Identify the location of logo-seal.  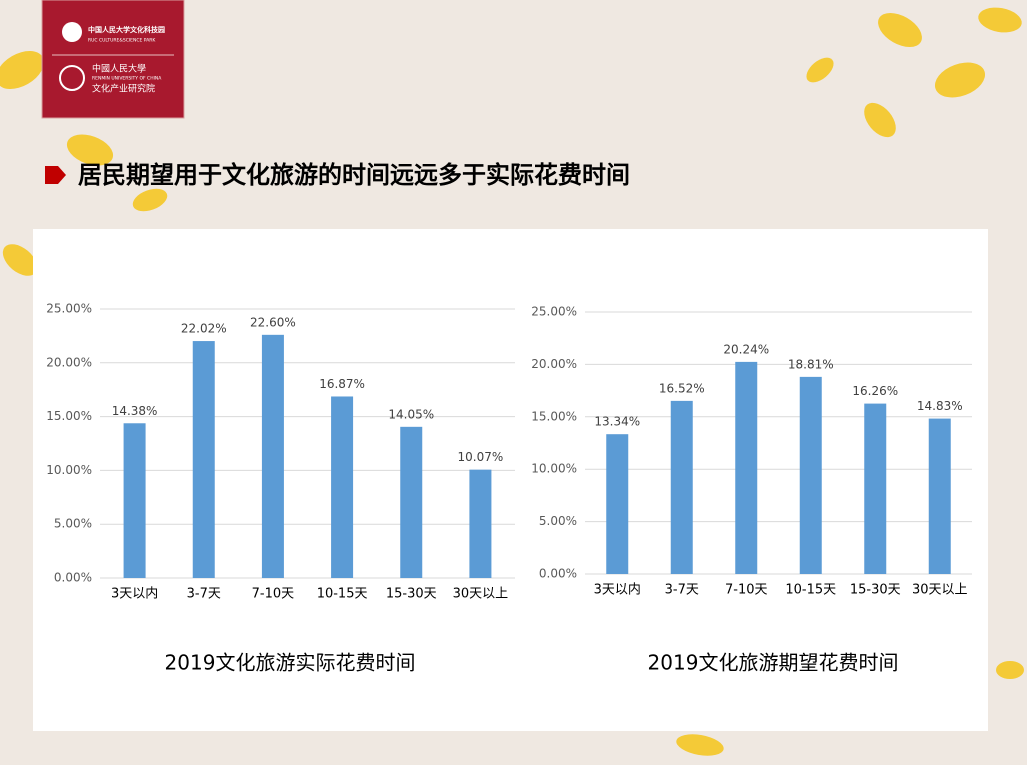
(72, 78).